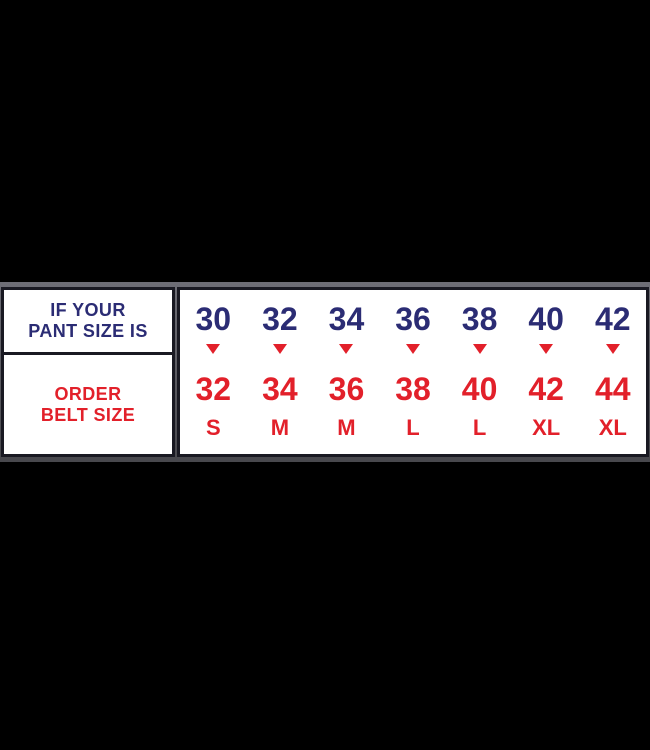 The width and height of the screenshot is (650, 750). I want to click on size-column-42: 42 44 XL, so click(612, 372).